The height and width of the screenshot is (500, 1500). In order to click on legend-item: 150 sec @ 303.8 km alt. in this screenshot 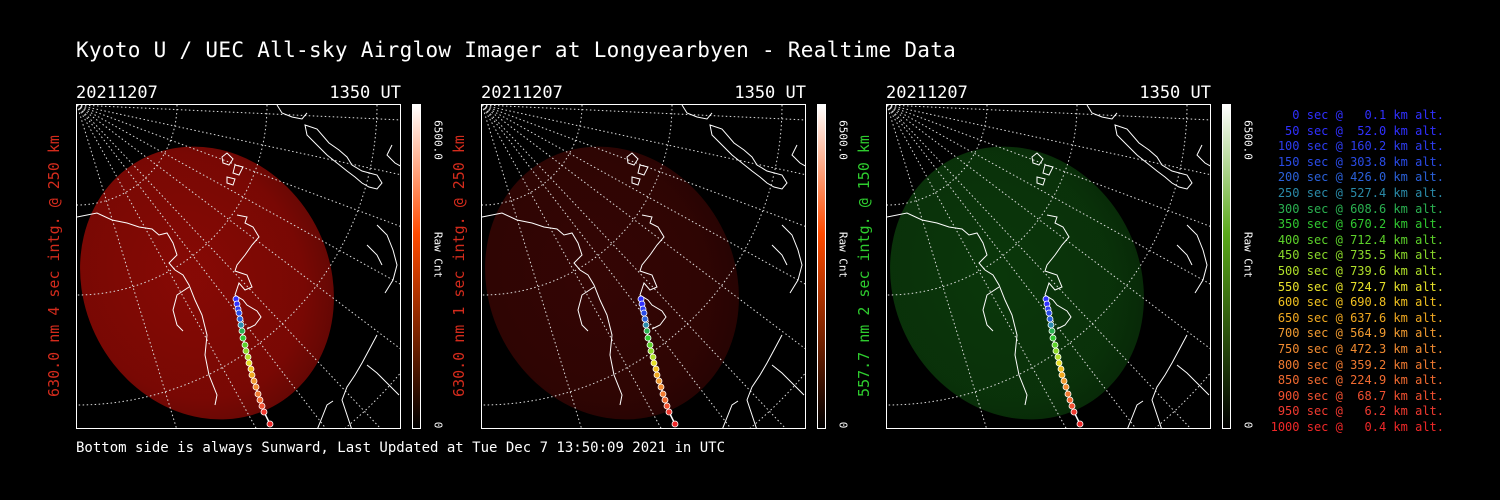, I will do `click(1360, 161)`.